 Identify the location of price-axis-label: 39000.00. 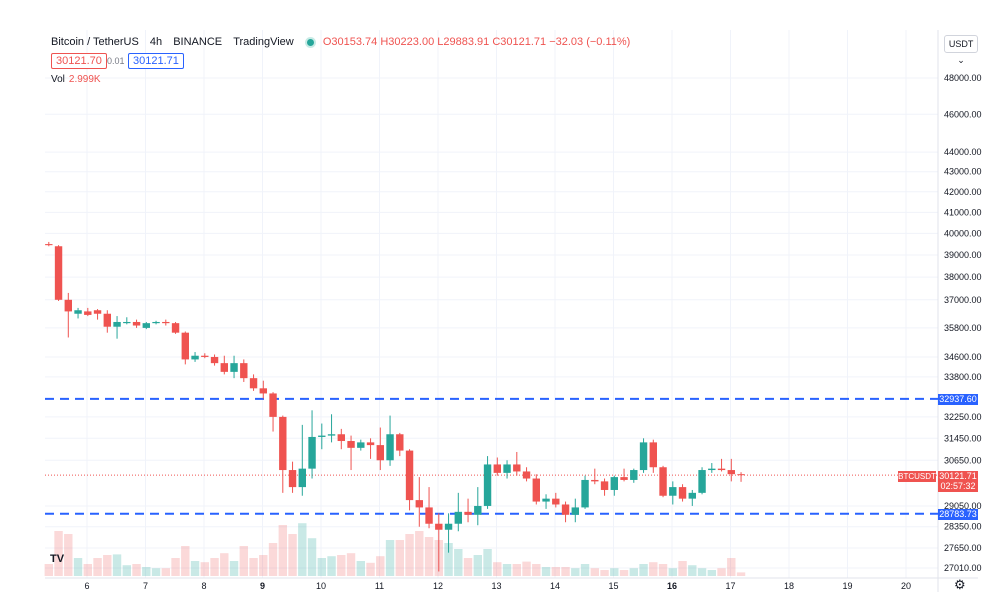
(963, 255).